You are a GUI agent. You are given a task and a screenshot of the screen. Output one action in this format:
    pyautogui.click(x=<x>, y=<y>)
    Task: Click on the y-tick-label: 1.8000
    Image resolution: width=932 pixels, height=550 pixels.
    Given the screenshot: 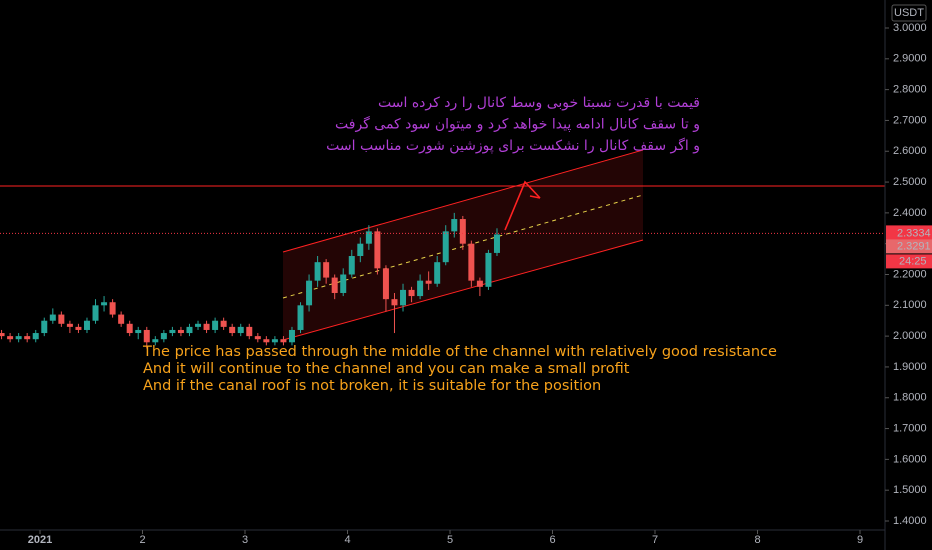 What is the action you would take?
    pyautogui.click(x=910, y=398)
    